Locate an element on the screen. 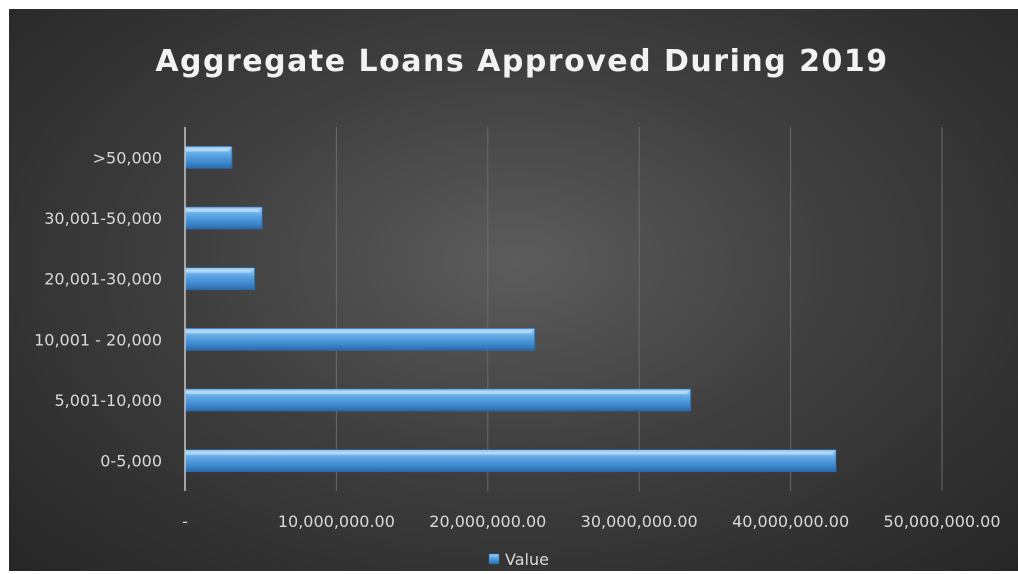 The height and width of the screenshot is (574, 1018). legend: Value is located at coordinates (518, 559).